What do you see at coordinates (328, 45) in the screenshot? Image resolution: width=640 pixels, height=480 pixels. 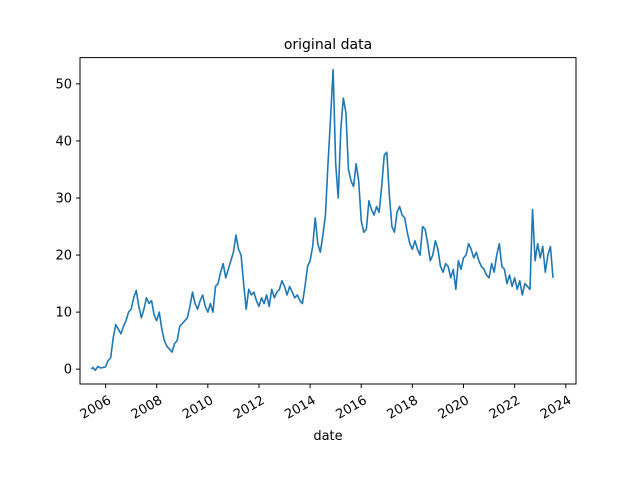 I see `chart-title: original data` at bounding box center [328, 45].